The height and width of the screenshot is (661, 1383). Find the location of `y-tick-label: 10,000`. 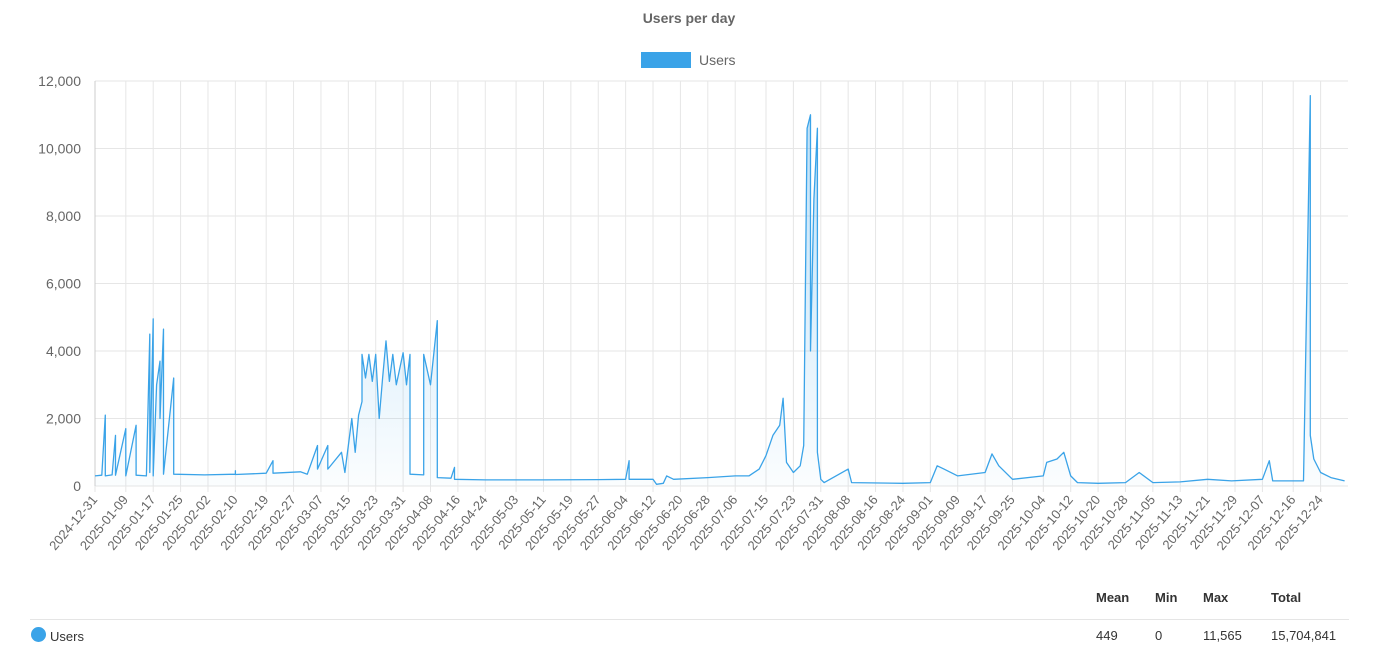

y-tick-label: 10,000 is located at coordinates (59, 149).